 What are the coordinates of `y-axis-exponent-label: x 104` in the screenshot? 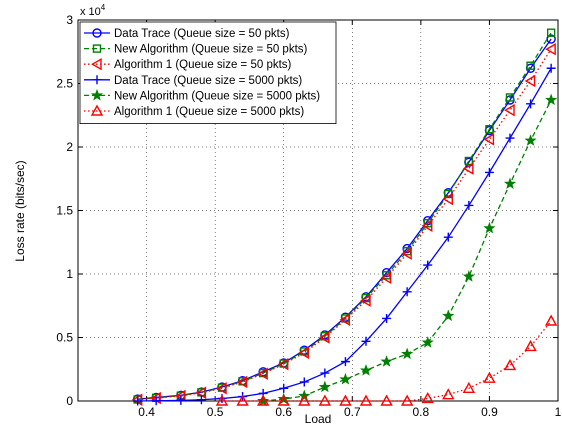 It's located at (93, 10).